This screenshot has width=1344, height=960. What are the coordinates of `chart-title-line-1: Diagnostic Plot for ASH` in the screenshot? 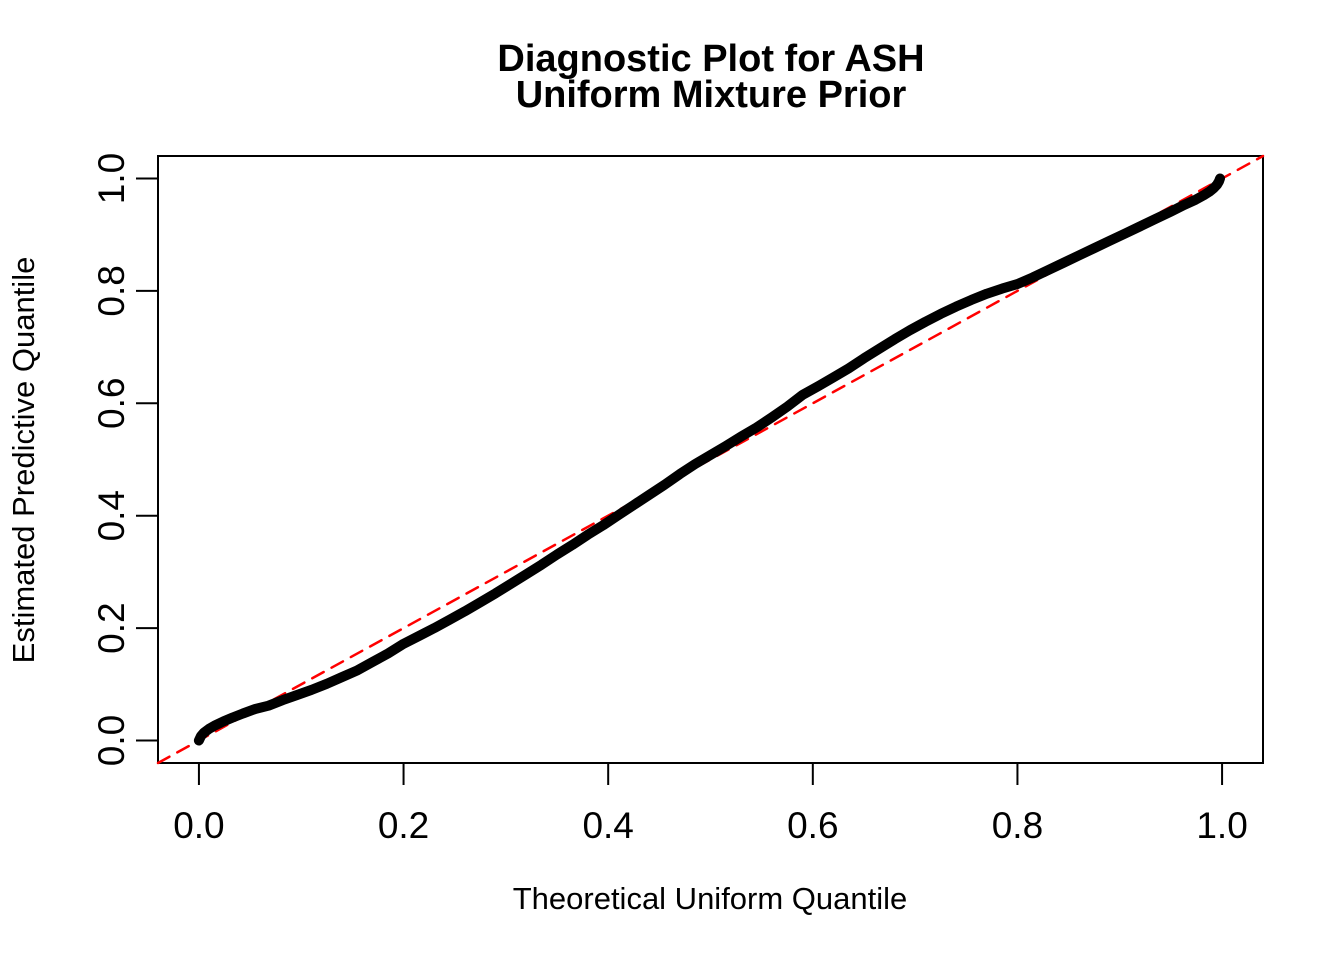 It's located at (710, 59).